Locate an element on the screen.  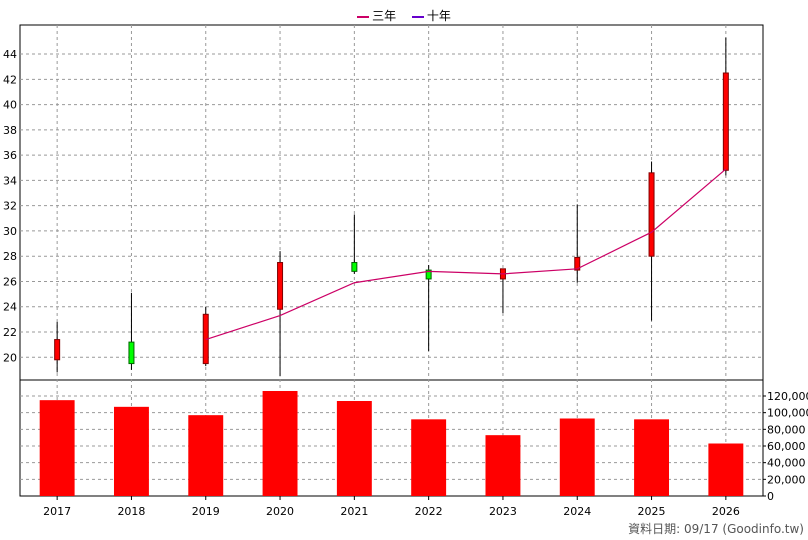
x-tick-label: 2025 is located at coordinates (652, 511).